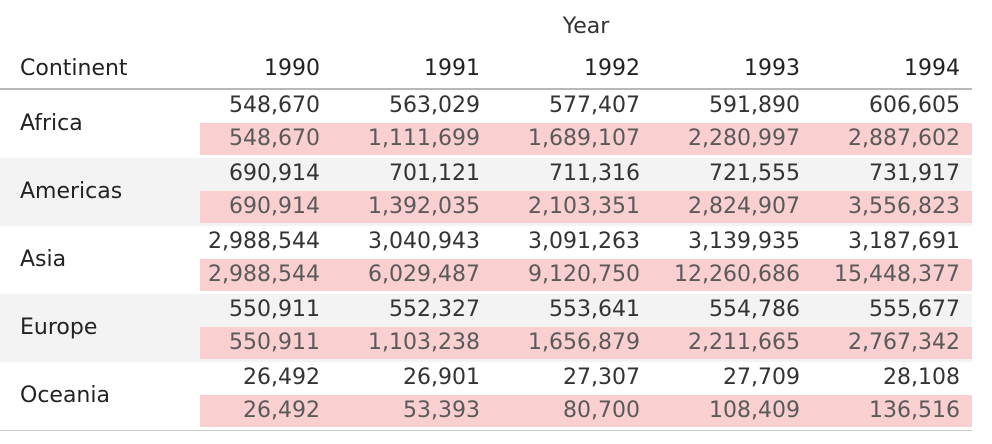  I want to click on running-total-cell-1991: 6,029,487, so click(424, 274).